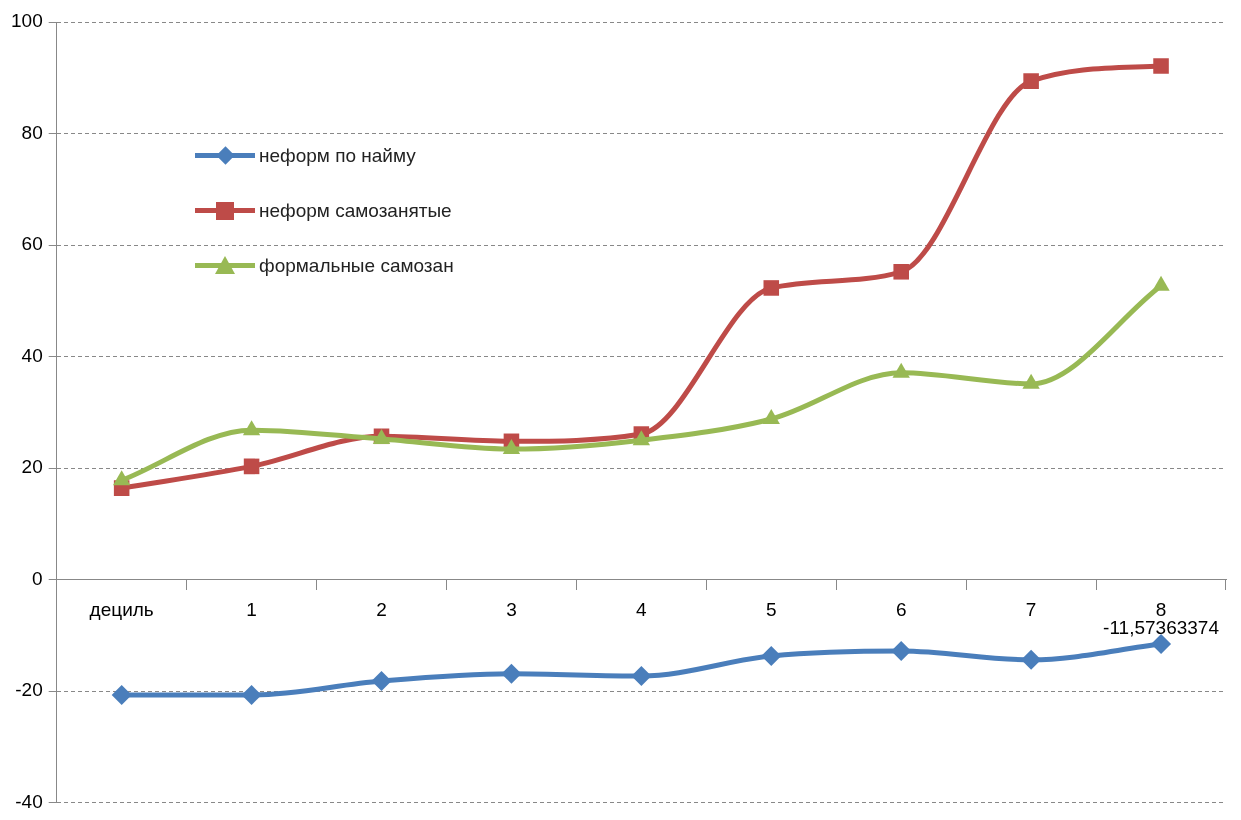 This screenshot has height=820, width=1241. What do you see at coordinates (27, 21) in the screenshot?
I see `y-tick-label: 100` at bounding box center [27, 21].